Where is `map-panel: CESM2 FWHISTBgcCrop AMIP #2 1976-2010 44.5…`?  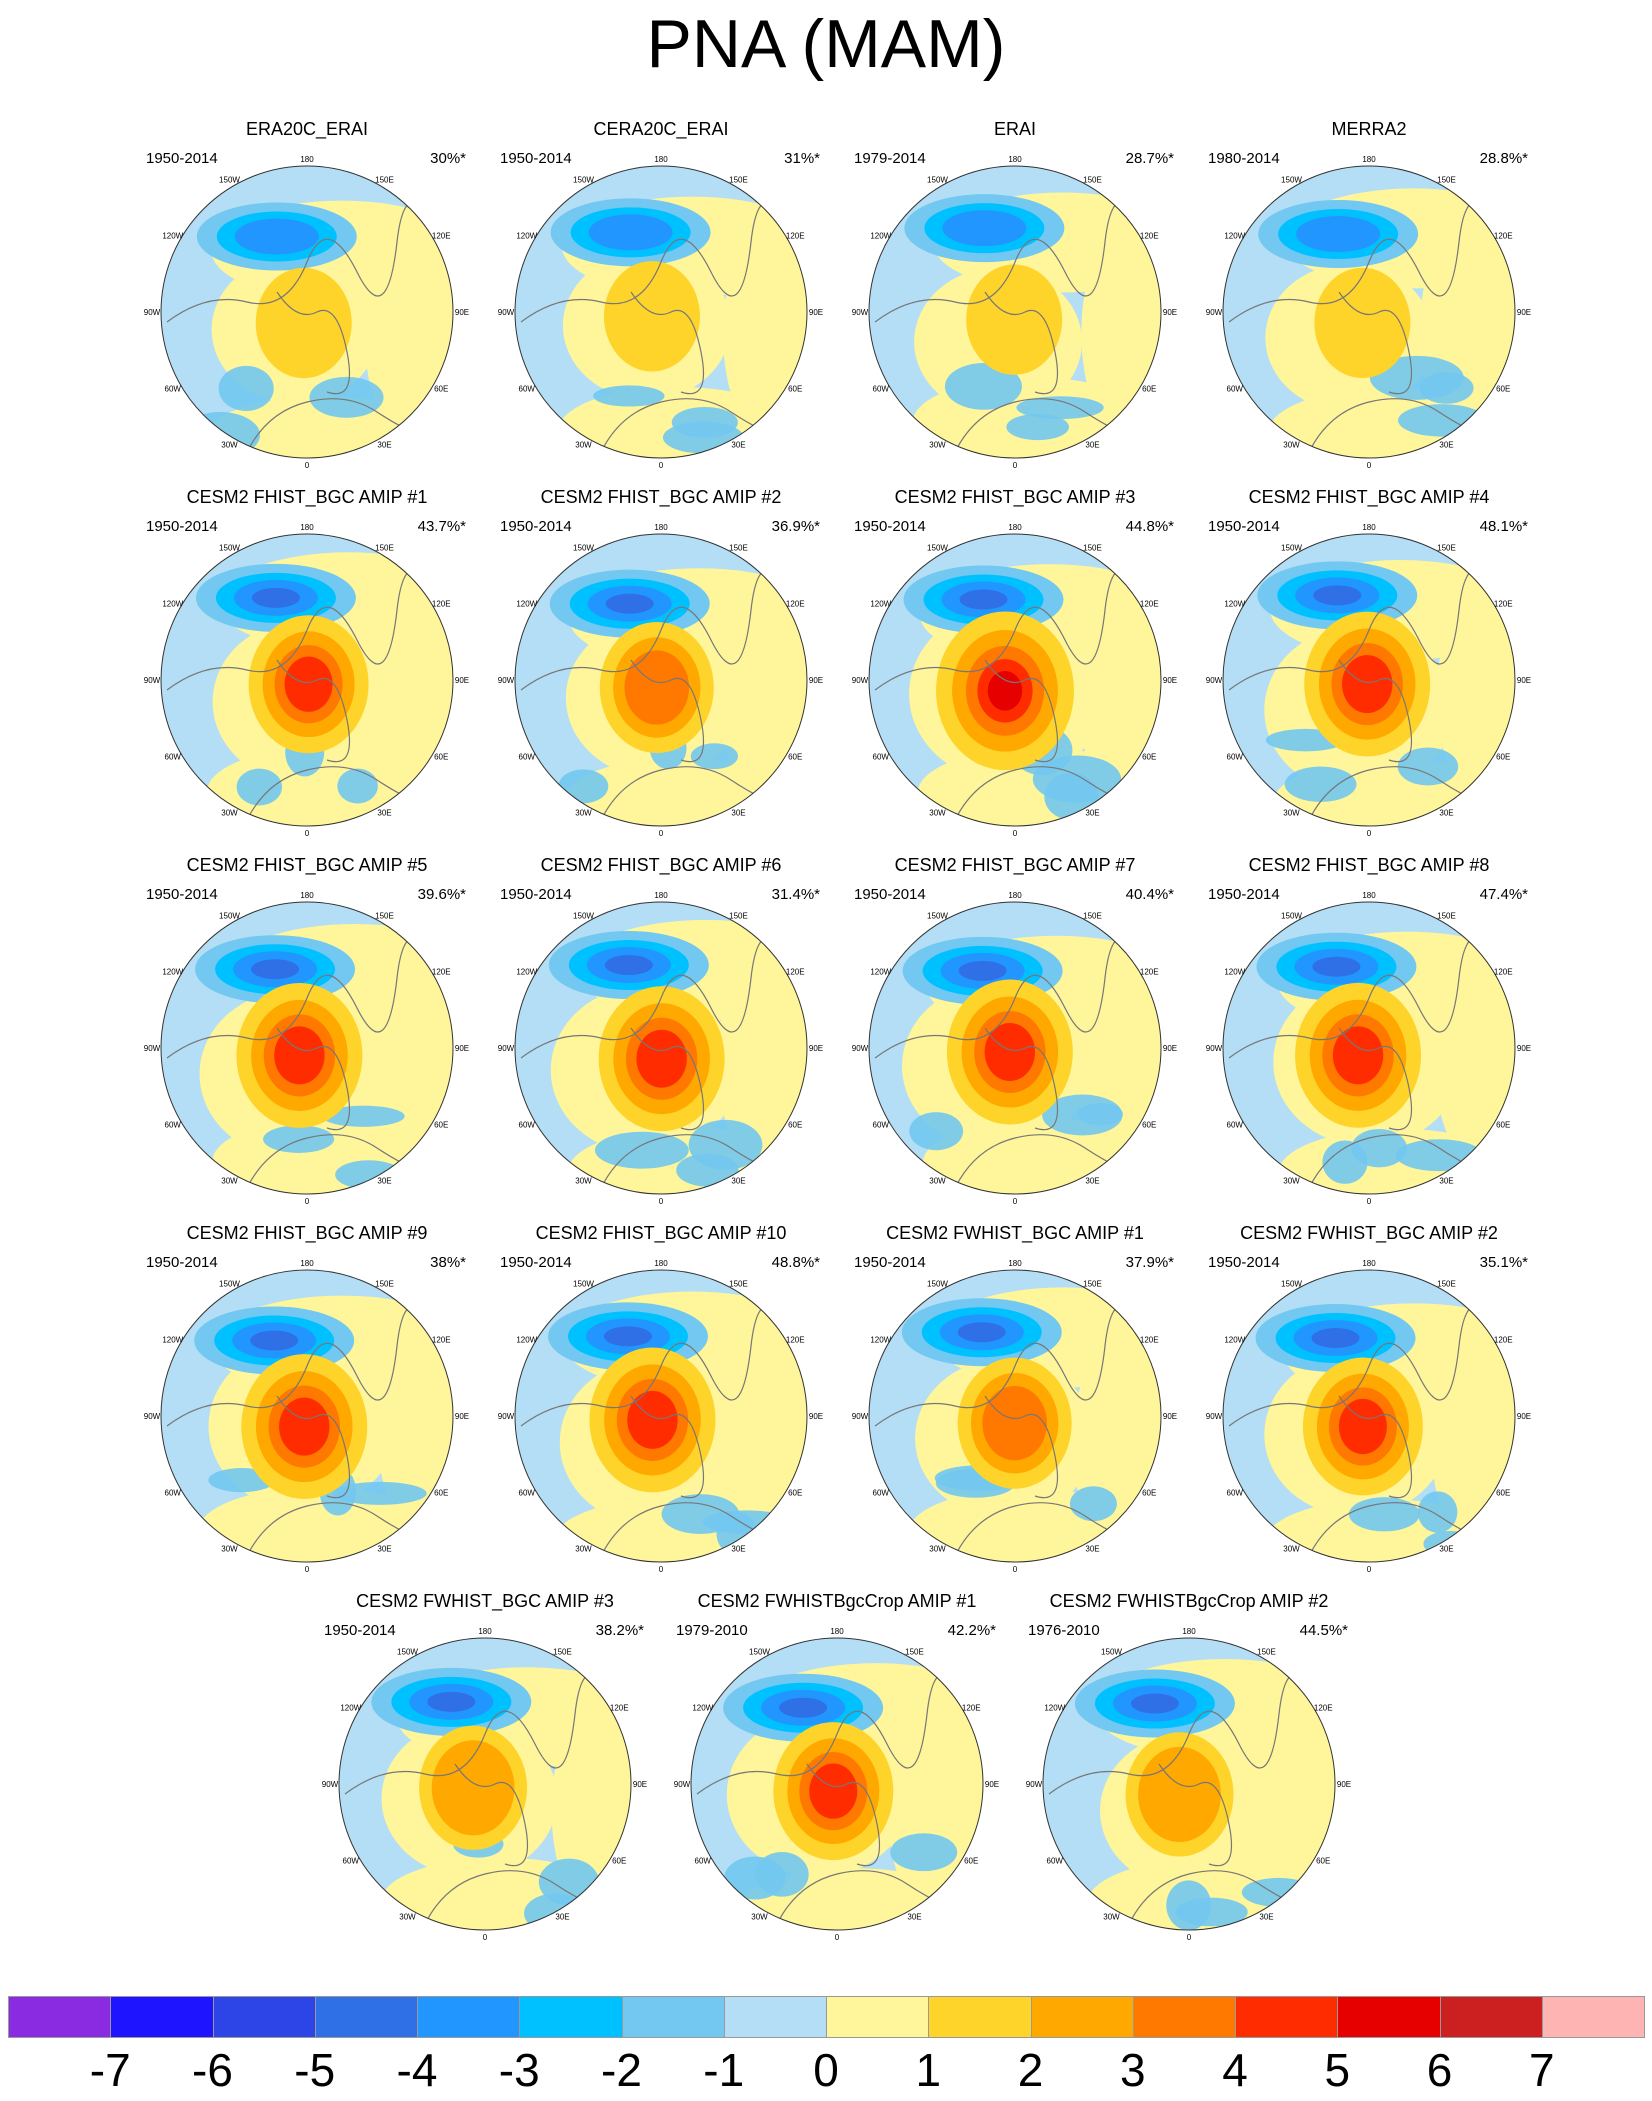 map-panel: CESM2 FWHISTBgcCrop AMIP #2 1976-2010 44.5… is located at coordinates (1189, 1765).